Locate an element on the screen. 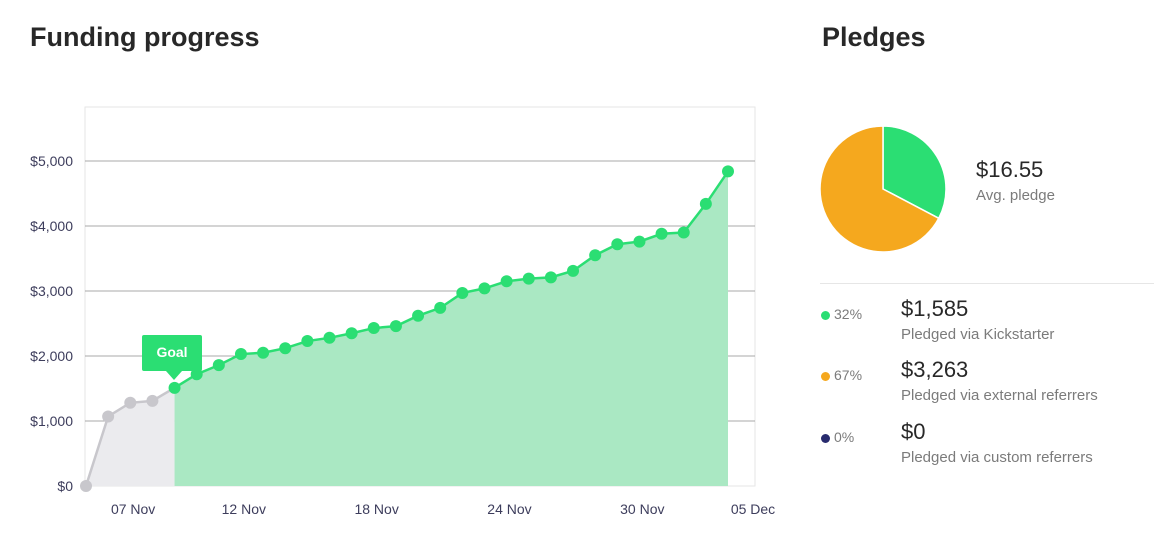 Image resolution: width=1154 pixels, height=558 pixels. pledge-percent: 32% is located at coordinates (848, 314).